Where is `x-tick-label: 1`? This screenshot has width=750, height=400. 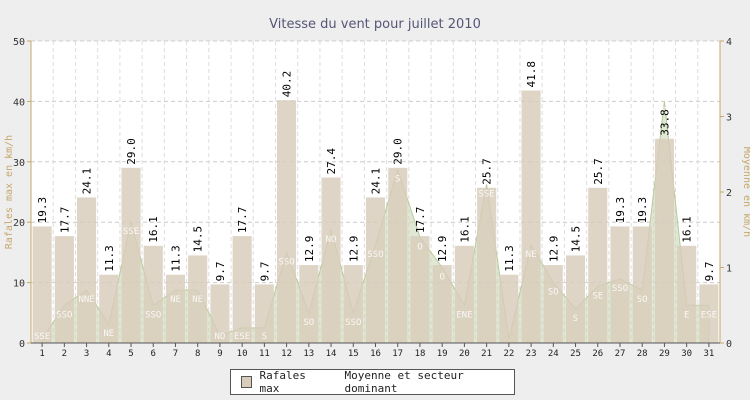
x-tick-label: 1 is located at coordinates (41, 354).